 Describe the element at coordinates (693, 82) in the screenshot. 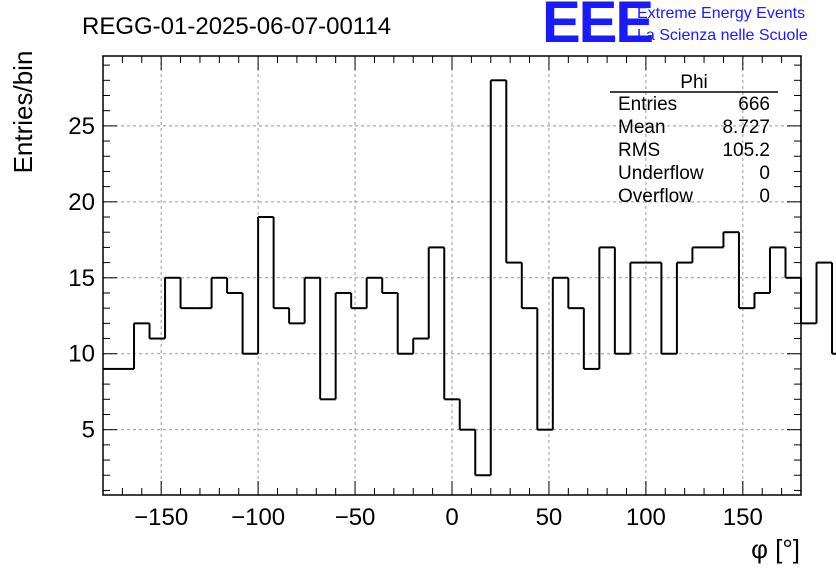

I see `stats-title: Phi` at that location.